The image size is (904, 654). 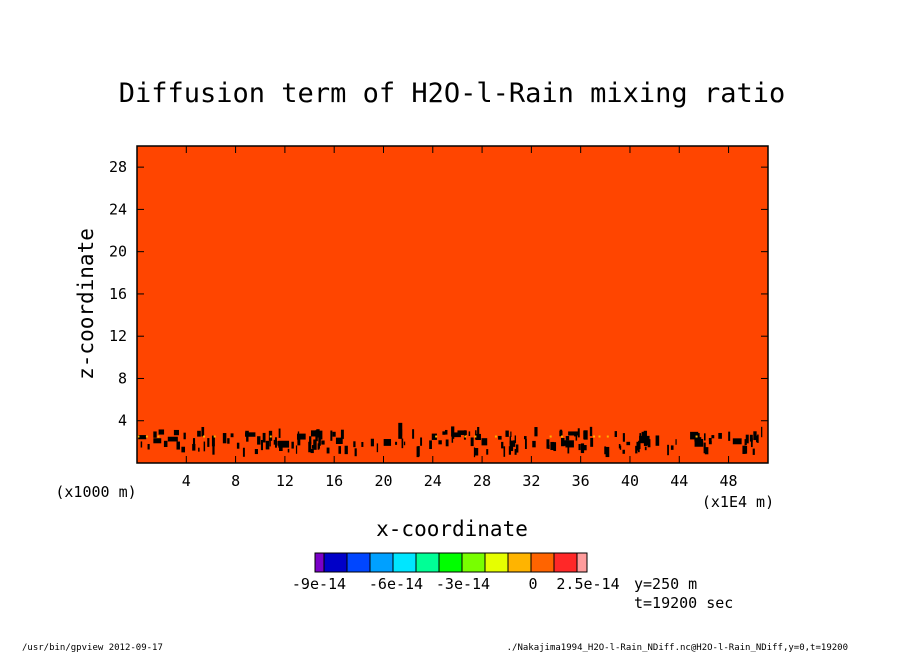 I want to click on y-tick-label: 16, so click(x=118, y=294).